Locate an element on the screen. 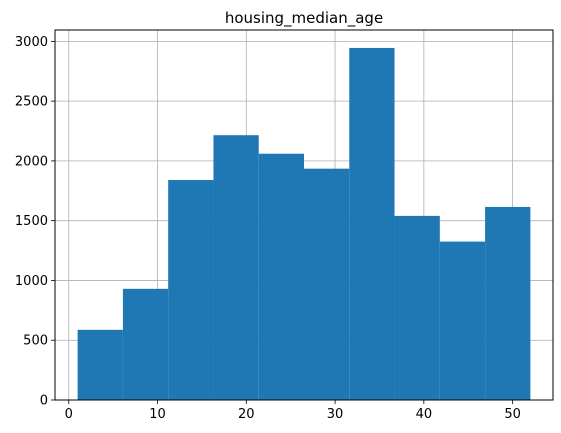 This screenshot has height=433, width=561. y-tick-label: 2500 is located at coordinates (31, 102).